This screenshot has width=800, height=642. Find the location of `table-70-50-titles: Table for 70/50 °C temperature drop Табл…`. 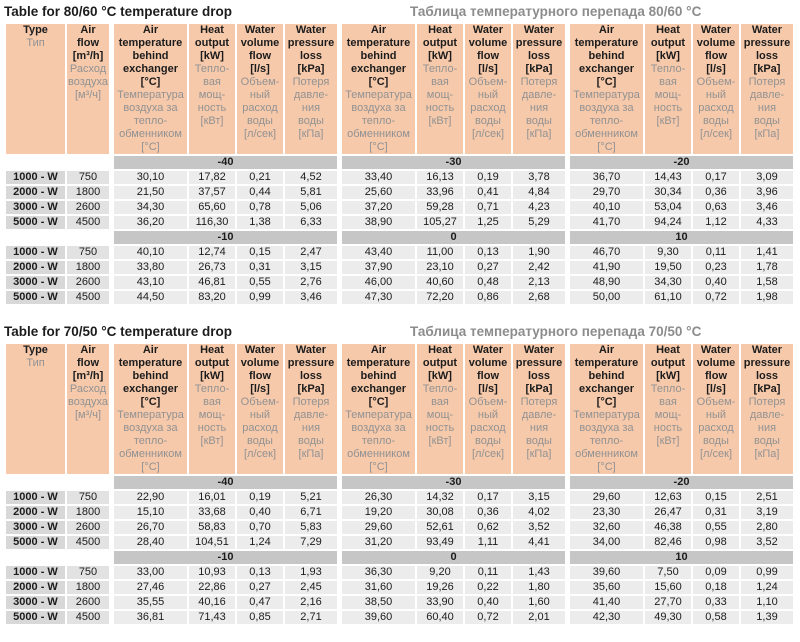

table-70-50-titles: Table for 70/50 °C temperature drop Табл… is located at coordinates (400, 331).